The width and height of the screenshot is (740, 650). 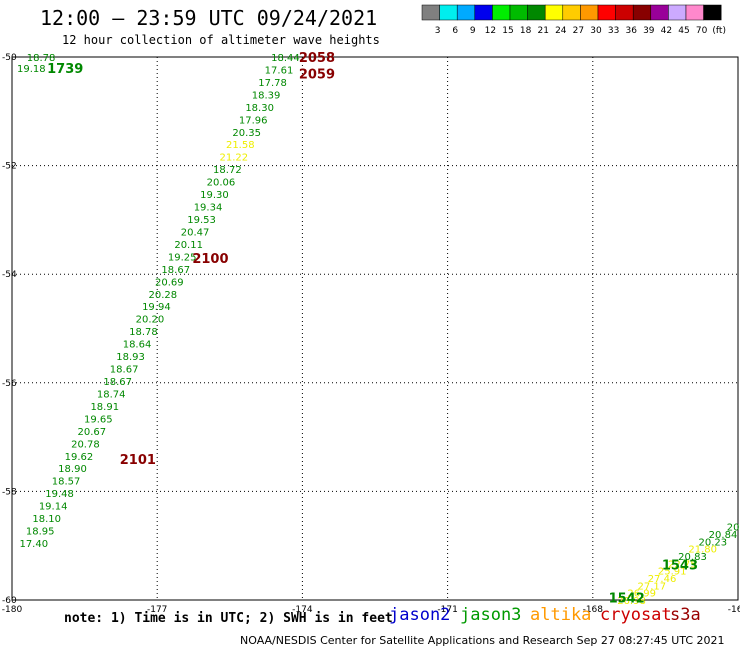 I want to click on swh-value-west: 18.30, so click(x=259, y=108).